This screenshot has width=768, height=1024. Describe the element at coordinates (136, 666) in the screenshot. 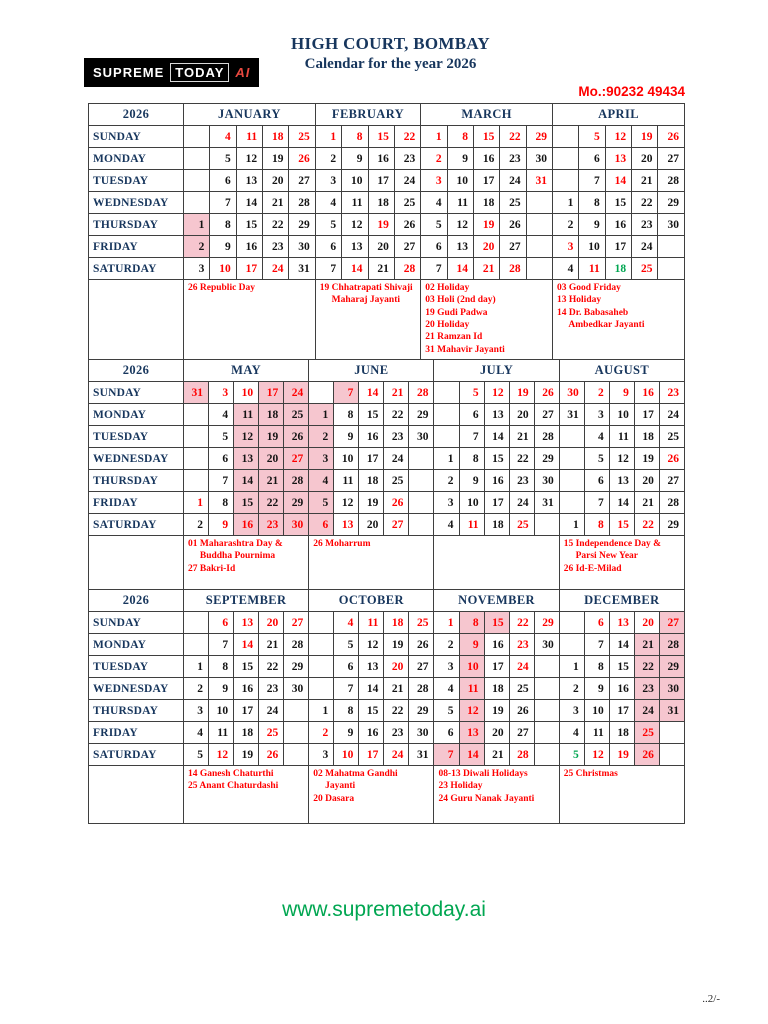

I see `day-name-label: TUESDAY` at that location.